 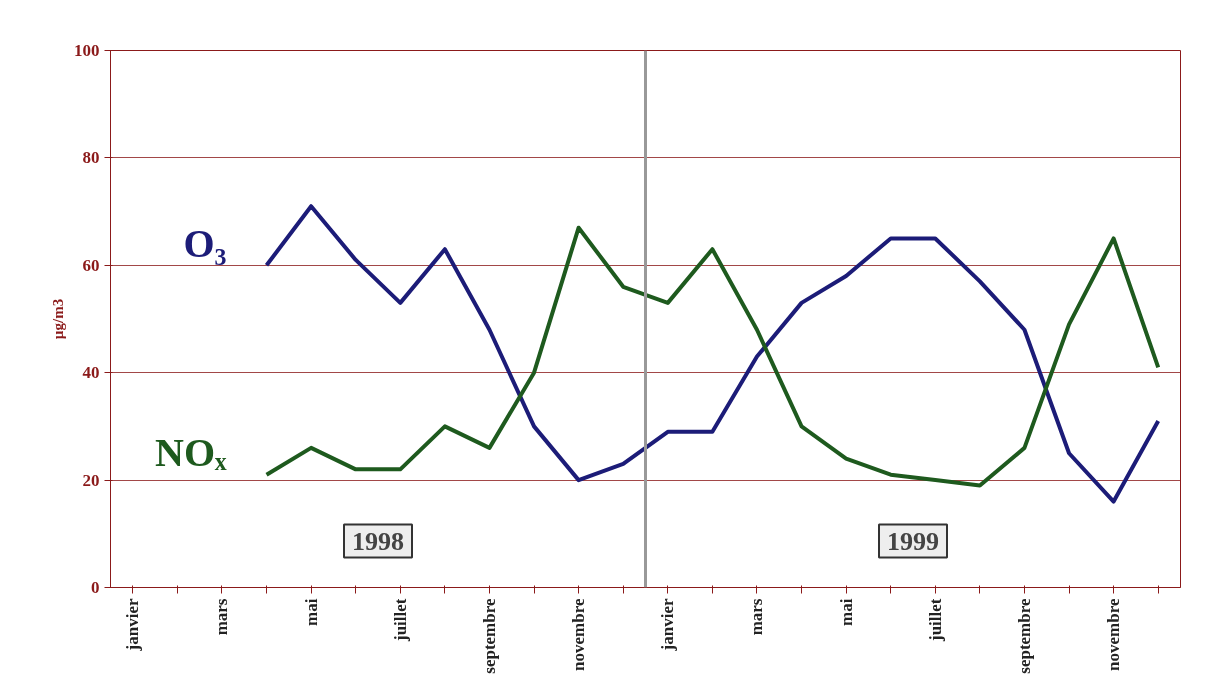 I want to click on y-tick-label: 80, so click(x=91, y=158).